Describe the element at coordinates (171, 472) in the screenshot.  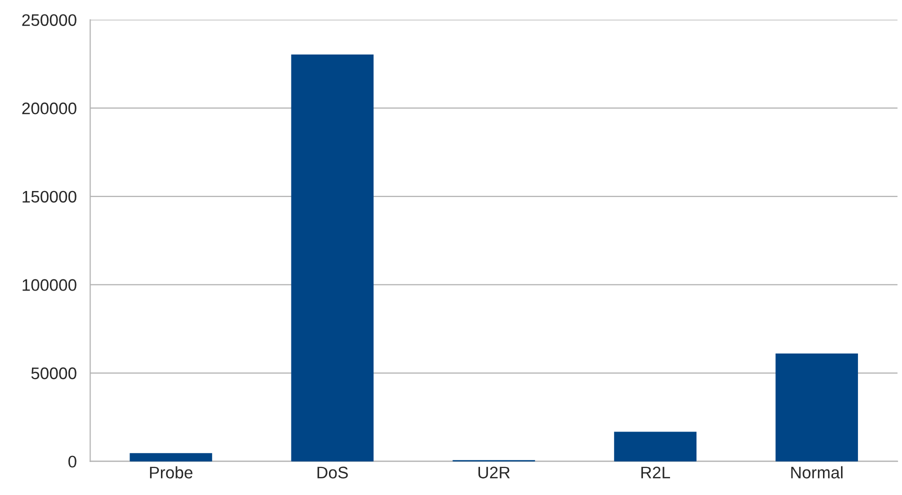
I see `x-tick-label: Probe` at that location.